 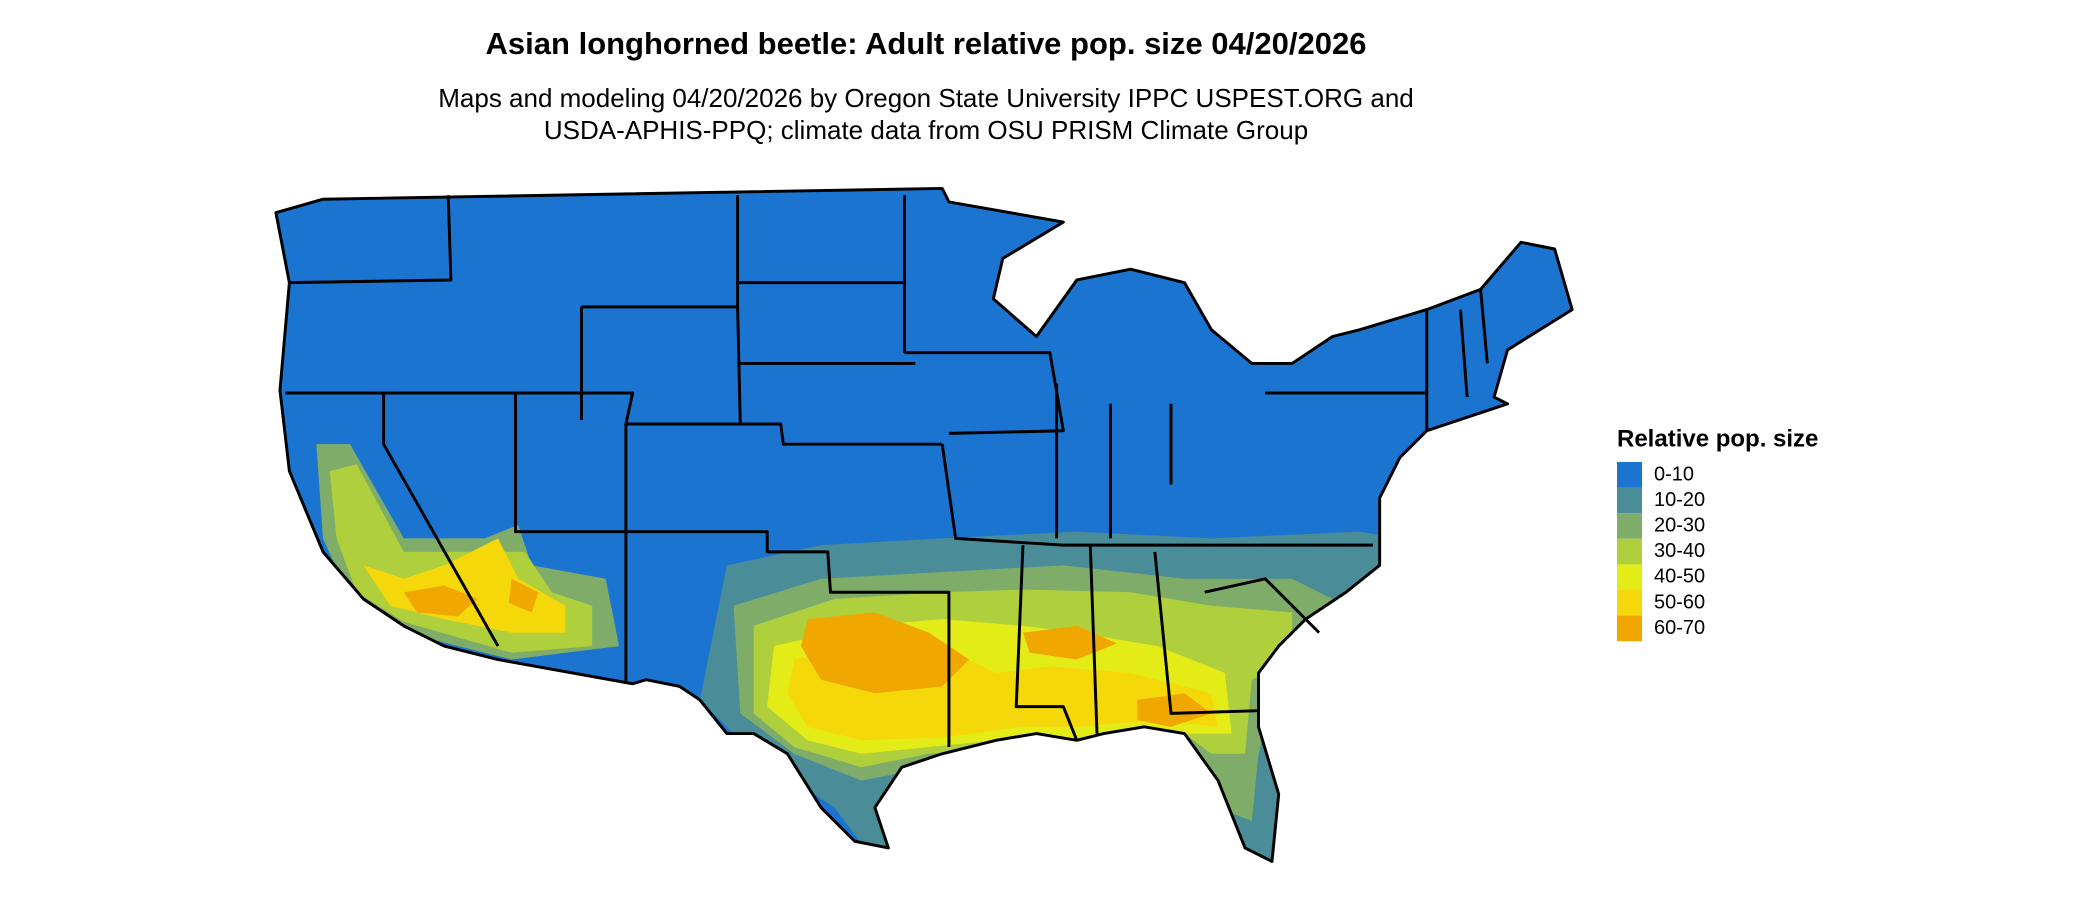 I want to click on legend: 0-10 10-20 20-30 30-40 40-50 50-60 60-70, so click(x=1661, y=552).